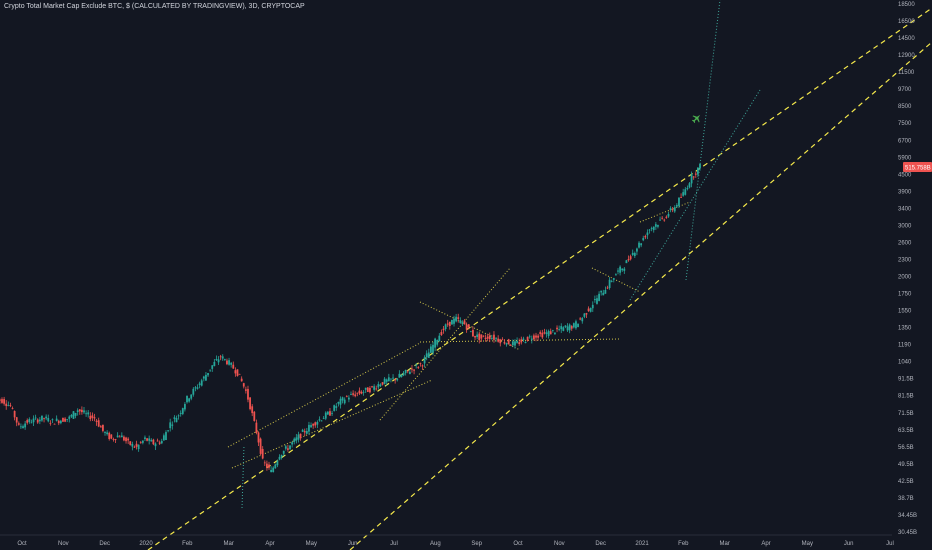 The image size is (932, 550). What do you see at coordinates (907, 533) in the screenshot?
I see `y-tick-label: 30.45B` at bounding box center [907, 533].